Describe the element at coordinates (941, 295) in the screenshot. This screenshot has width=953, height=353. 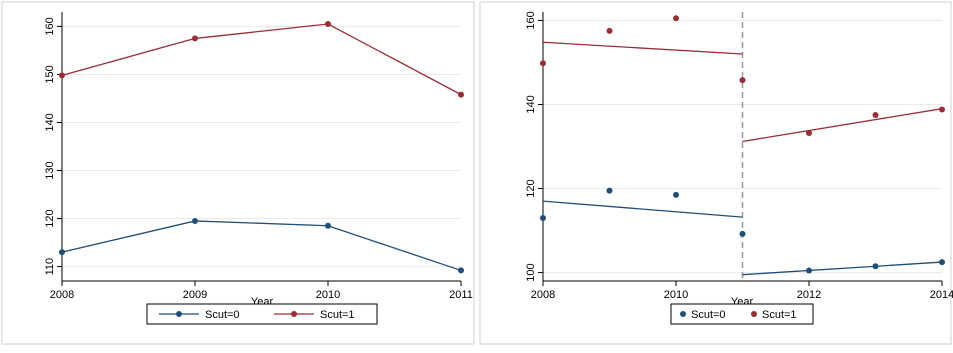
I see `x-tick-label: 2014` at that location.